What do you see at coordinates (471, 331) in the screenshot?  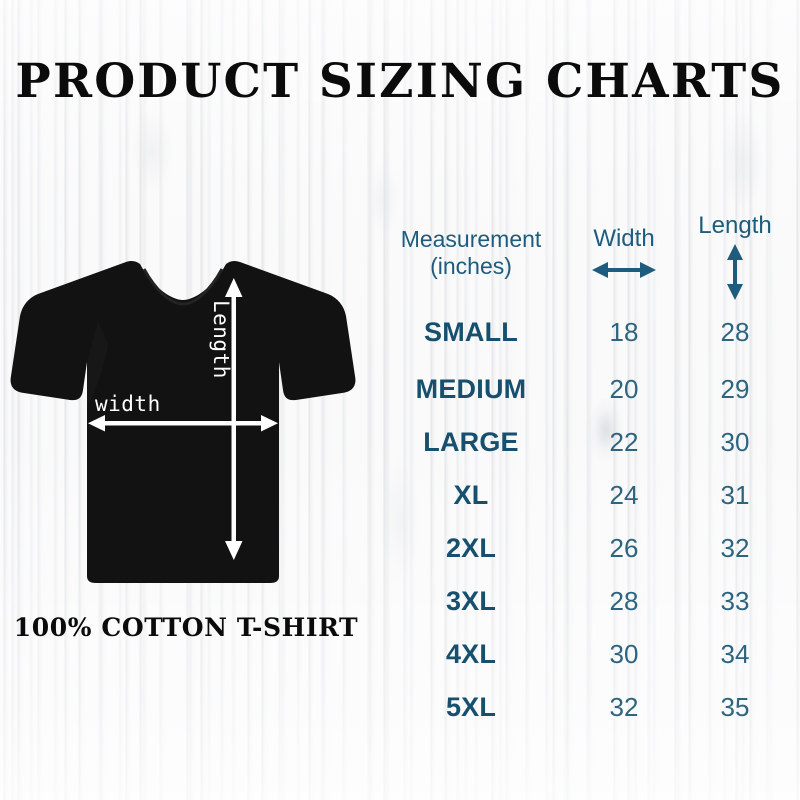 I see `size-label: SMALL` at bounding box center [471, 331].